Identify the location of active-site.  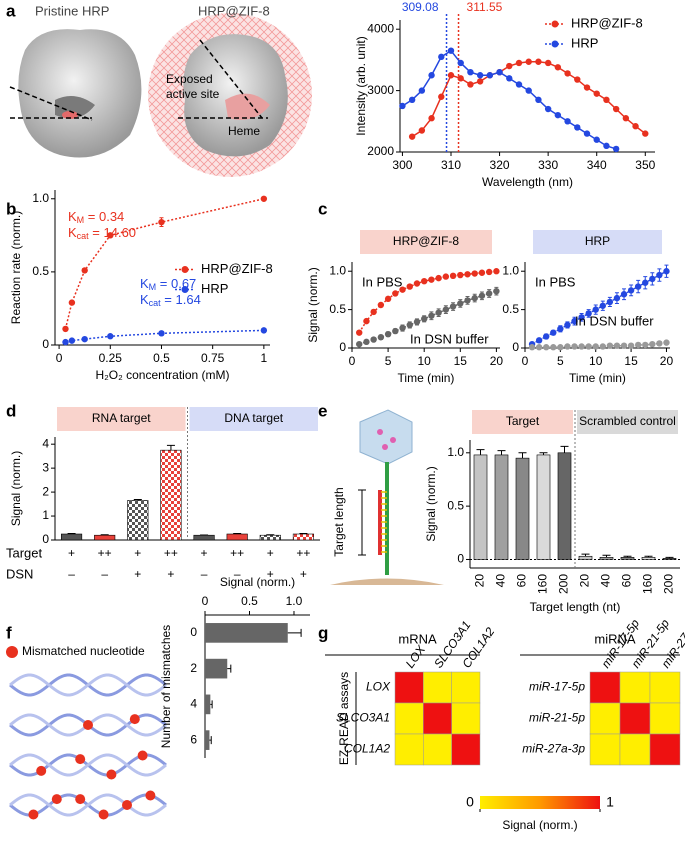
(247, 106).